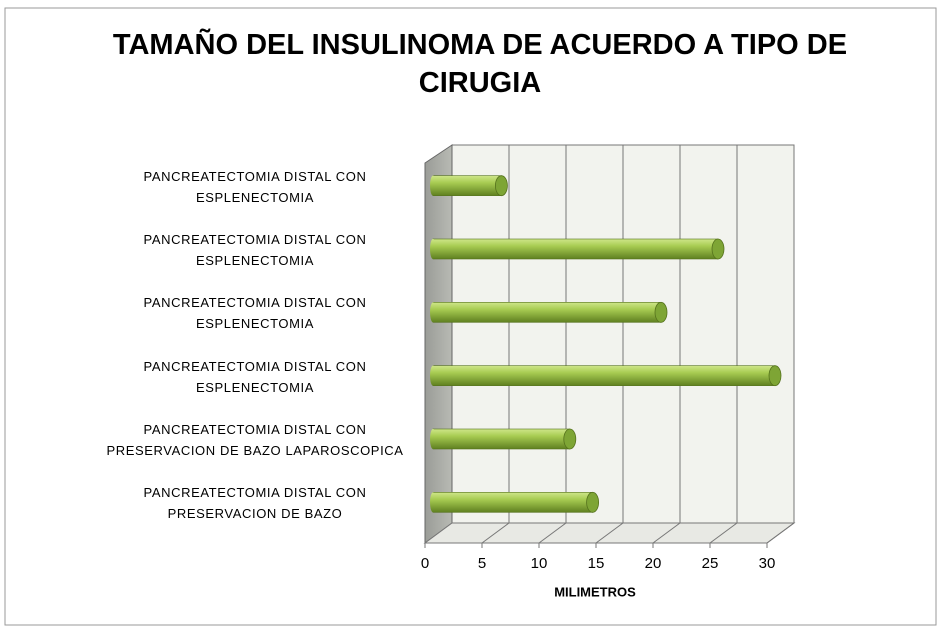 This screenshot has width=940, height=628. Describe the element at coordinates (482, 563) in the screenshot. I see `x-tick-label: 5` at that location.